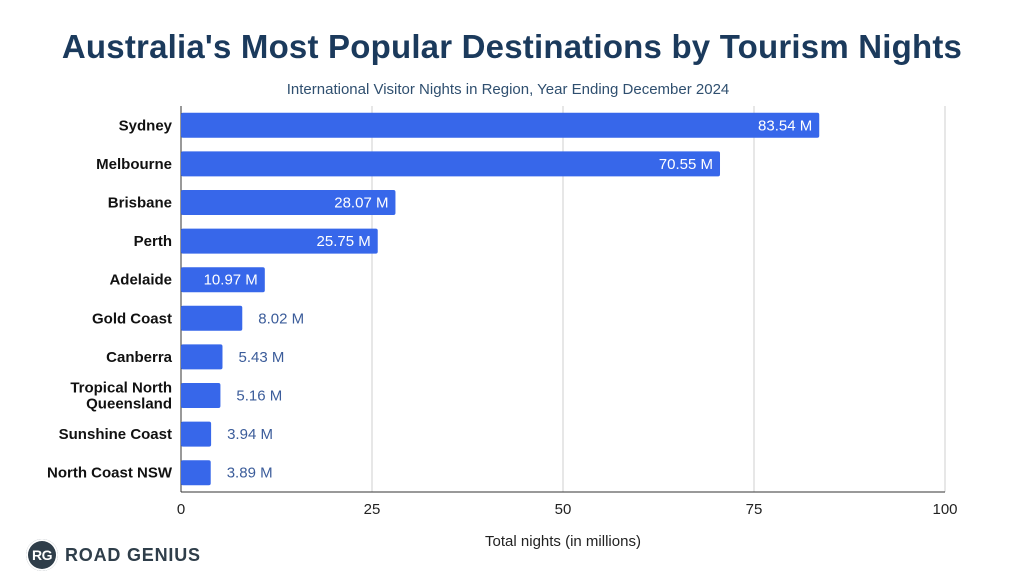  What do you see at coordinates (42, 555) in the screenshot?
I see `rg-logo-icon: RG` at bounding box center [42, 555].